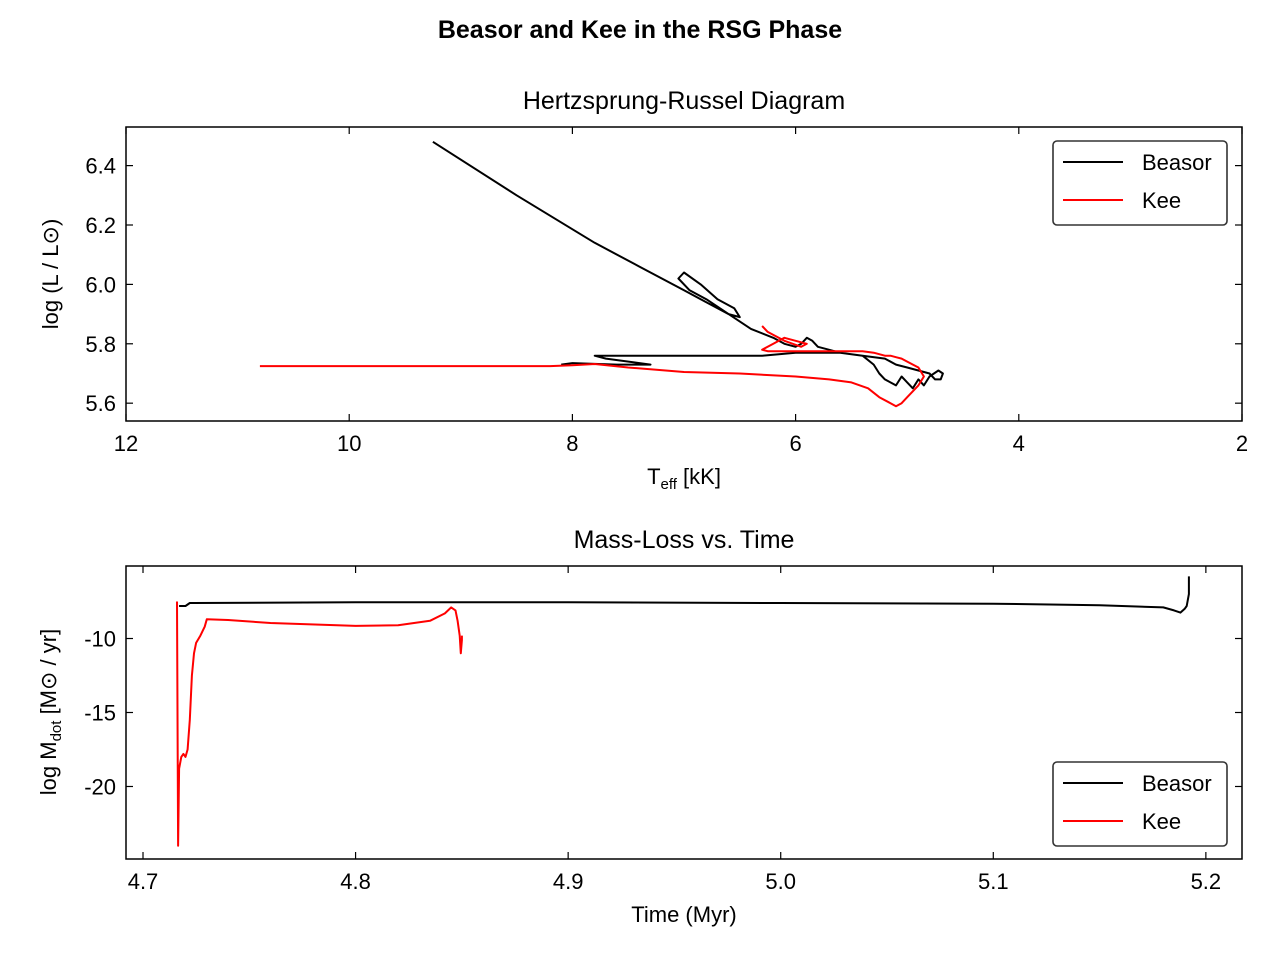 Image resolution: width=1280 pixels, height=960 pixels. Describe the element at coordinates (669, 484) in the screenshot. I see `hr-xlabel-sub: eff` at that location.